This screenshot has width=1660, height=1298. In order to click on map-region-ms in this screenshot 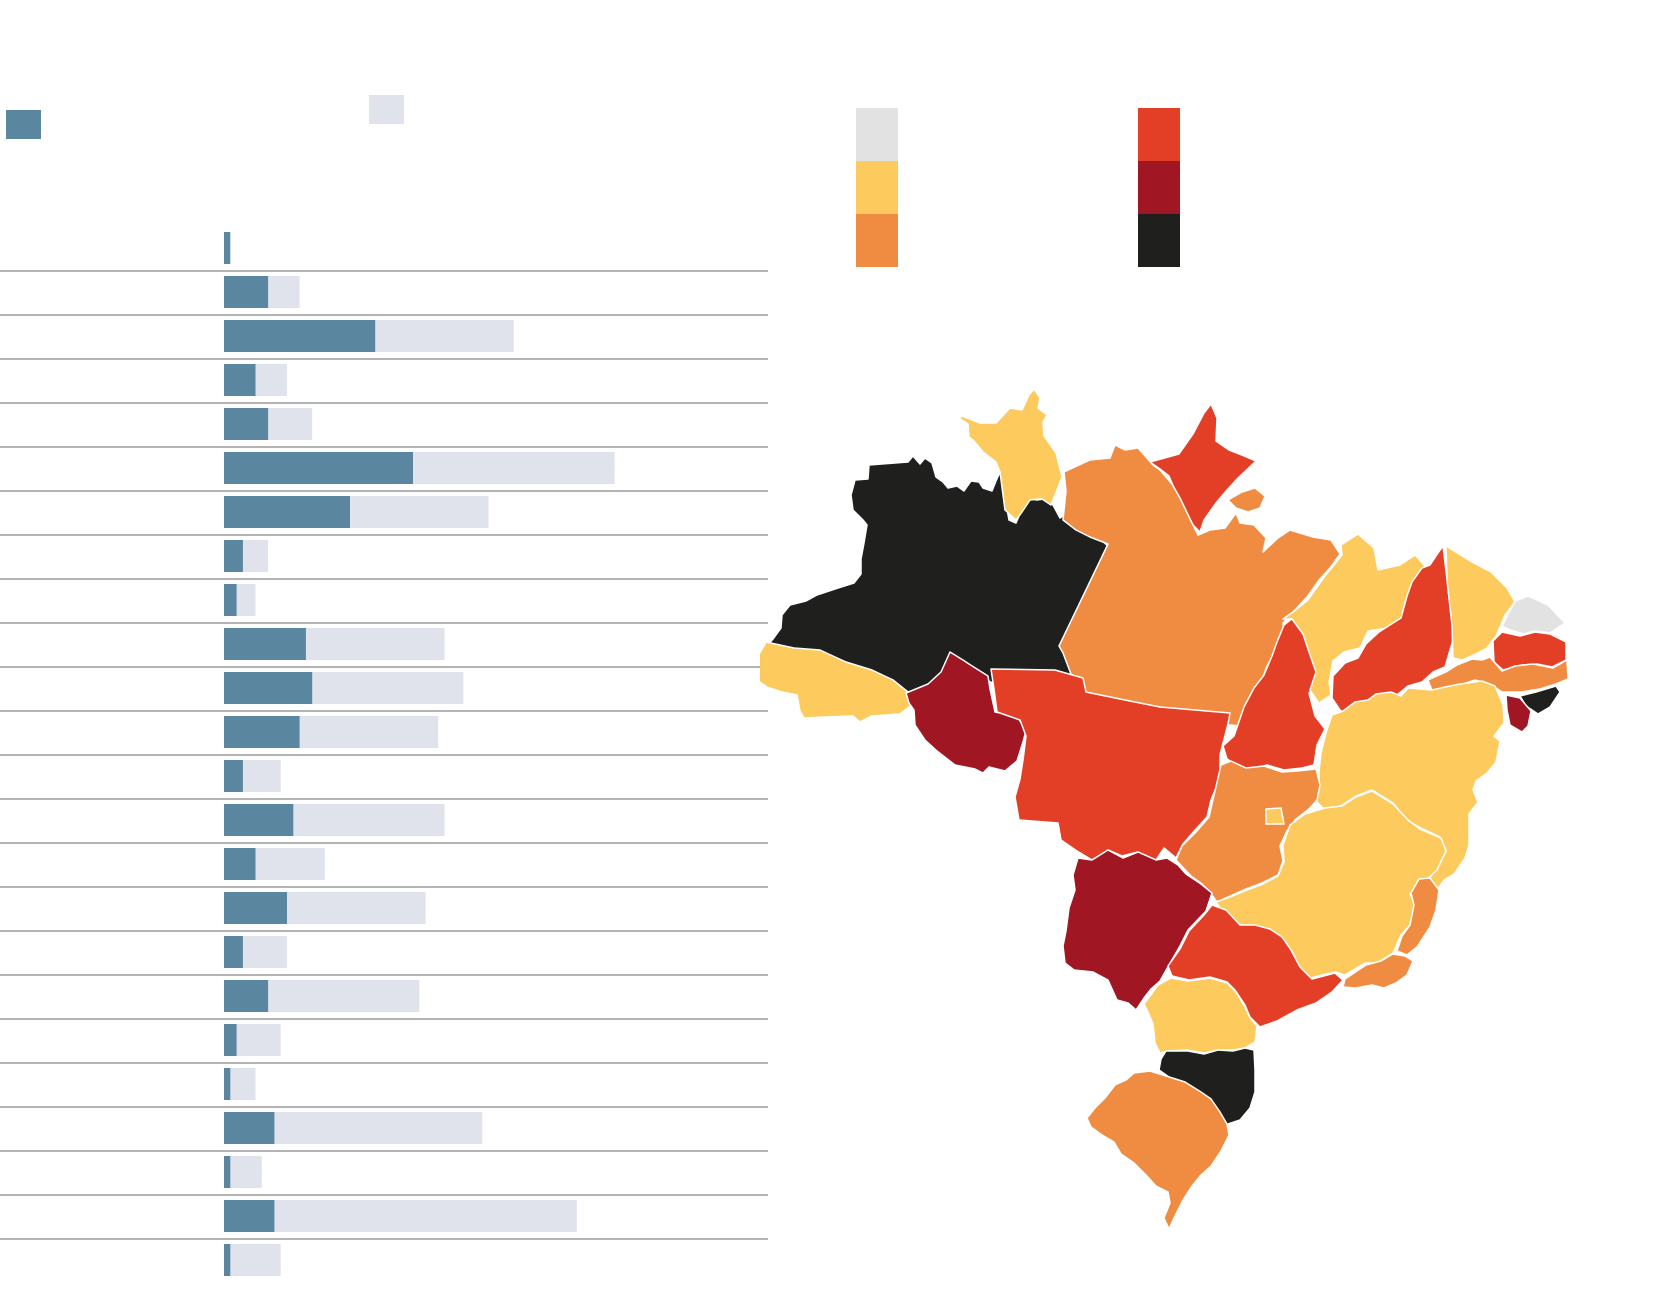, I will do `click(1137, 930)`.